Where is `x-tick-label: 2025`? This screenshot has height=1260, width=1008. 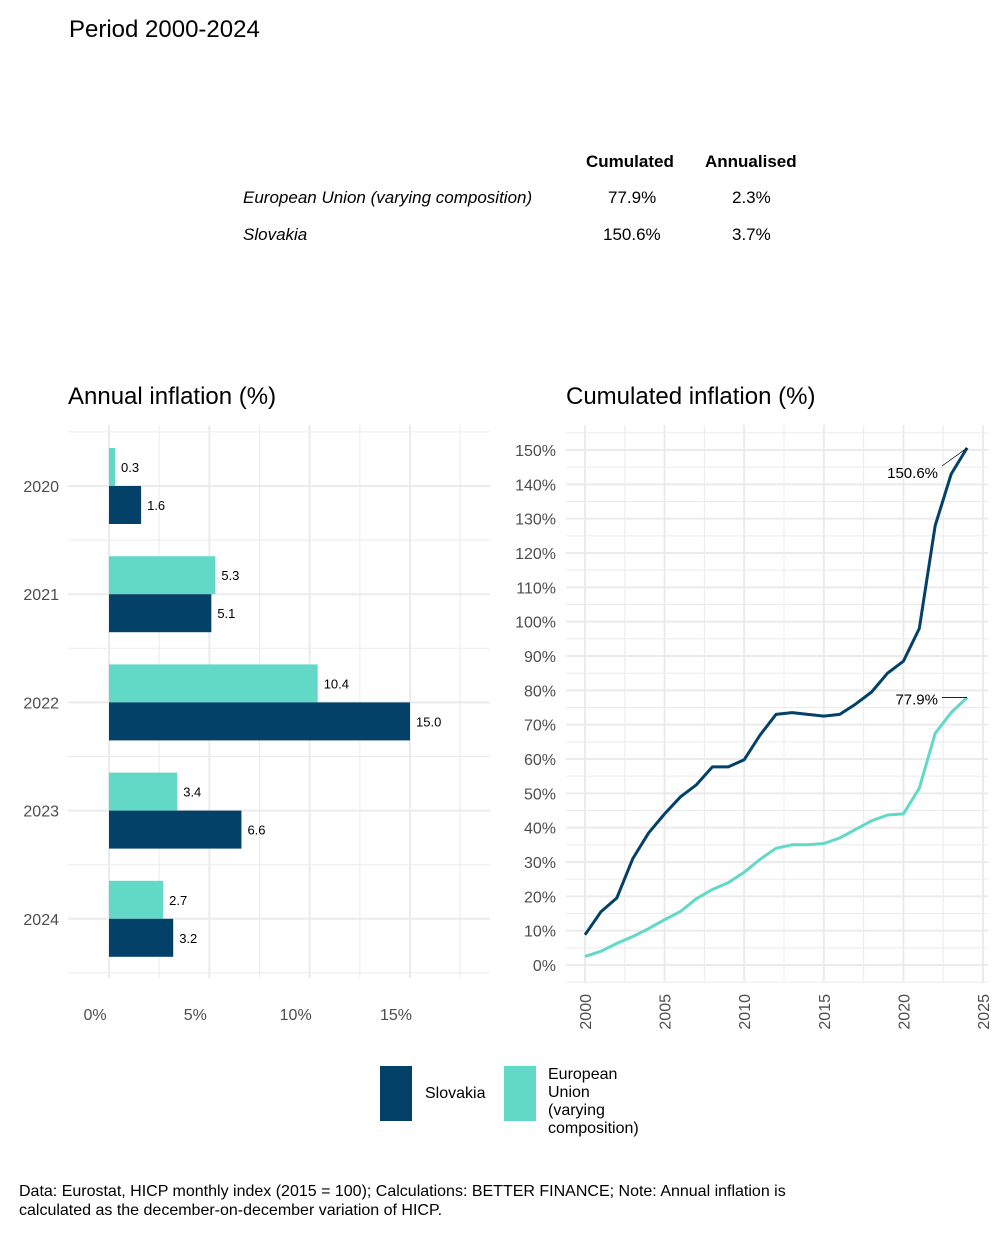 x-tick-label: 2025 is located at coordinates (984, 1012).